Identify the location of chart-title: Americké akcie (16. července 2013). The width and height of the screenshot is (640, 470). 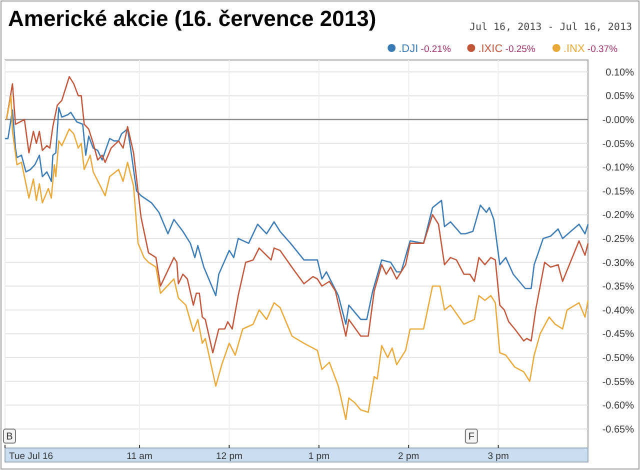
(192, 18).